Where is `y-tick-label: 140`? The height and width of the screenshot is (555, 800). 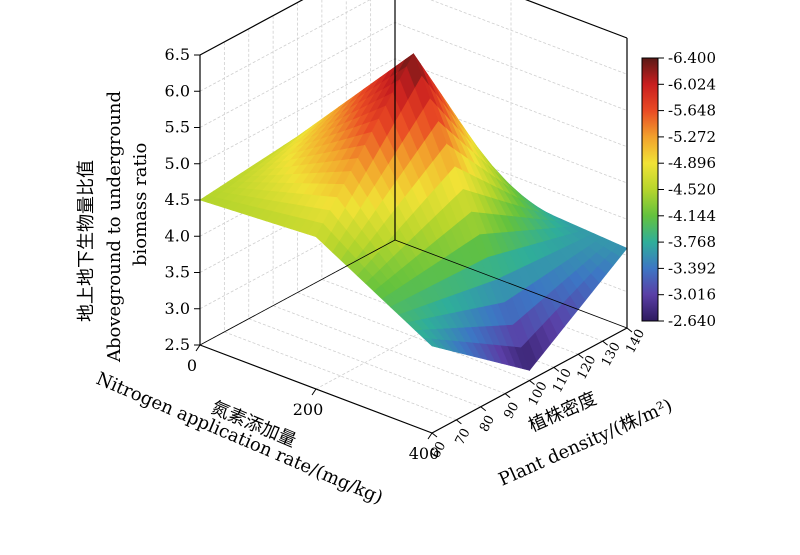 y-tick-label: 140 is located at coordinates (635, 341).